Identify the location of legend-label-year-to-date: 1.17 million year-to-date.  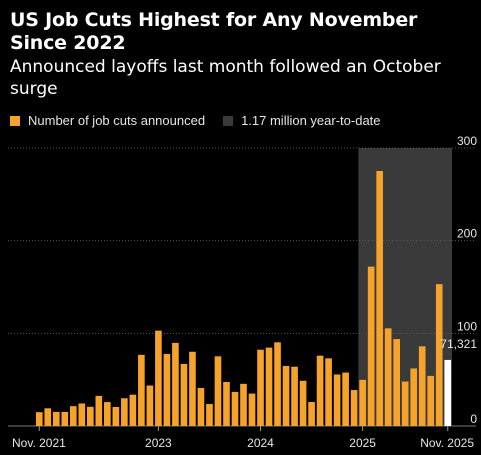
(311, 120).